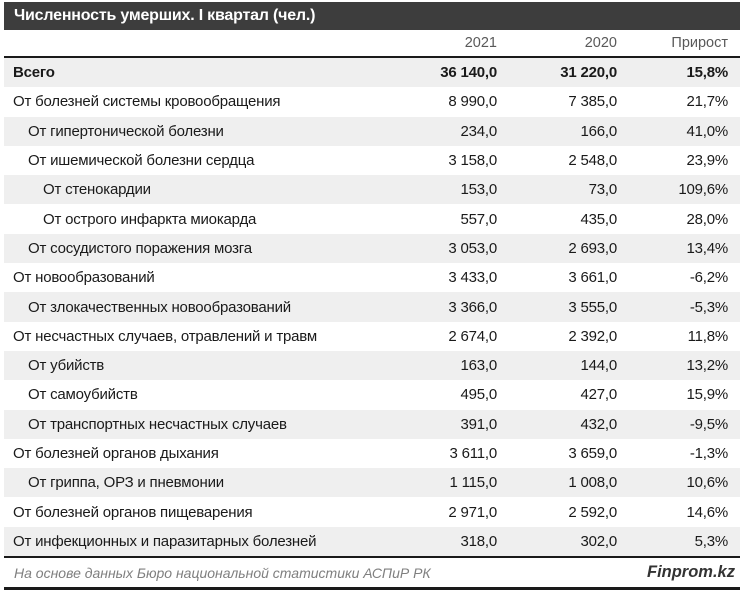 The height and width of the screenshot is (599, 740). What do you see at coordinates (598, 541) in the screenshot?
I see `value-2020: 302,0` at bounding box center [598, 541].